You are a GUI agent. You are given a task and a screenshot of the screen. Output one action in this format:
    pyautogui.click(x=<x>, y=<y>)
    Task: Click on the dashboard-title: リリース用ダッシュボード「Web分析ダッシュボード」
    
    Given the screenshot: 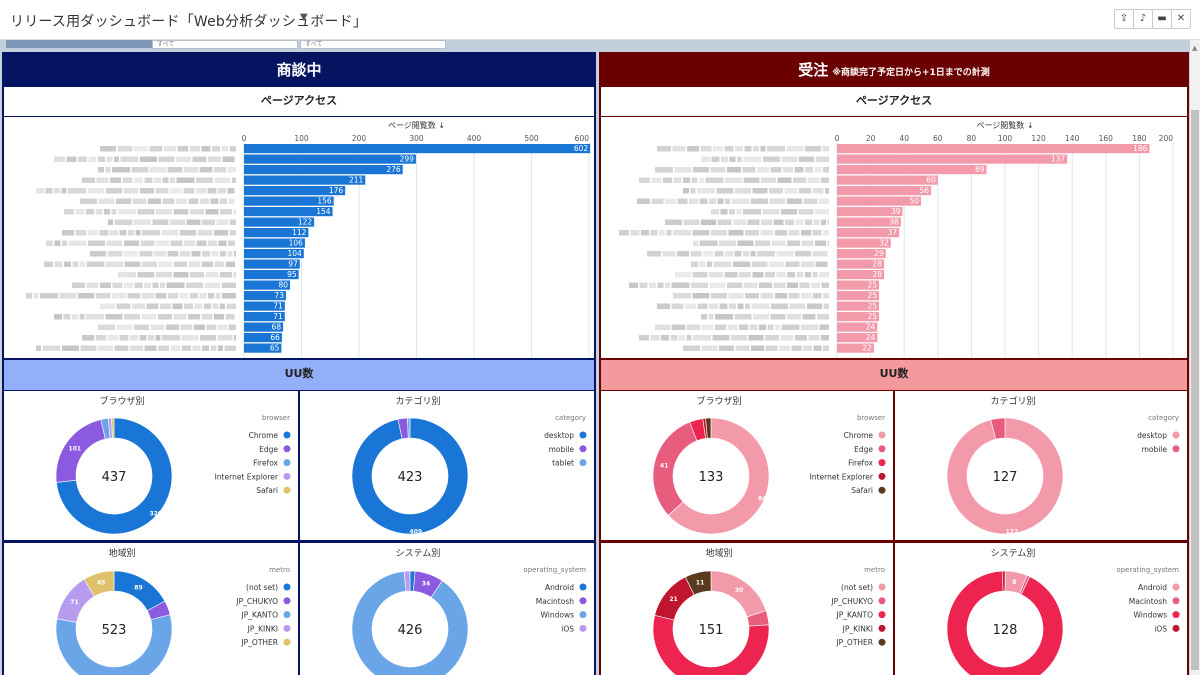 What is the action you would take?
    pyautogui.click(x=189, y=22)
    